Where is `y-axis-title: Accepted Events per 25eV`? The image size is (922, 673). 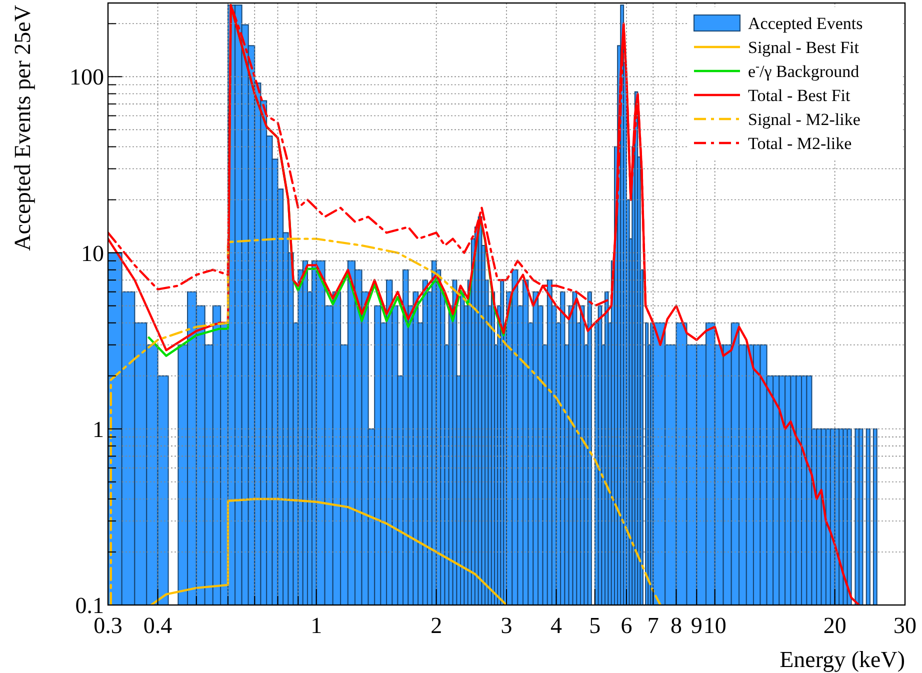
y-axis-title: Accepted Events per 25eV is located at coordinates (22, 127).